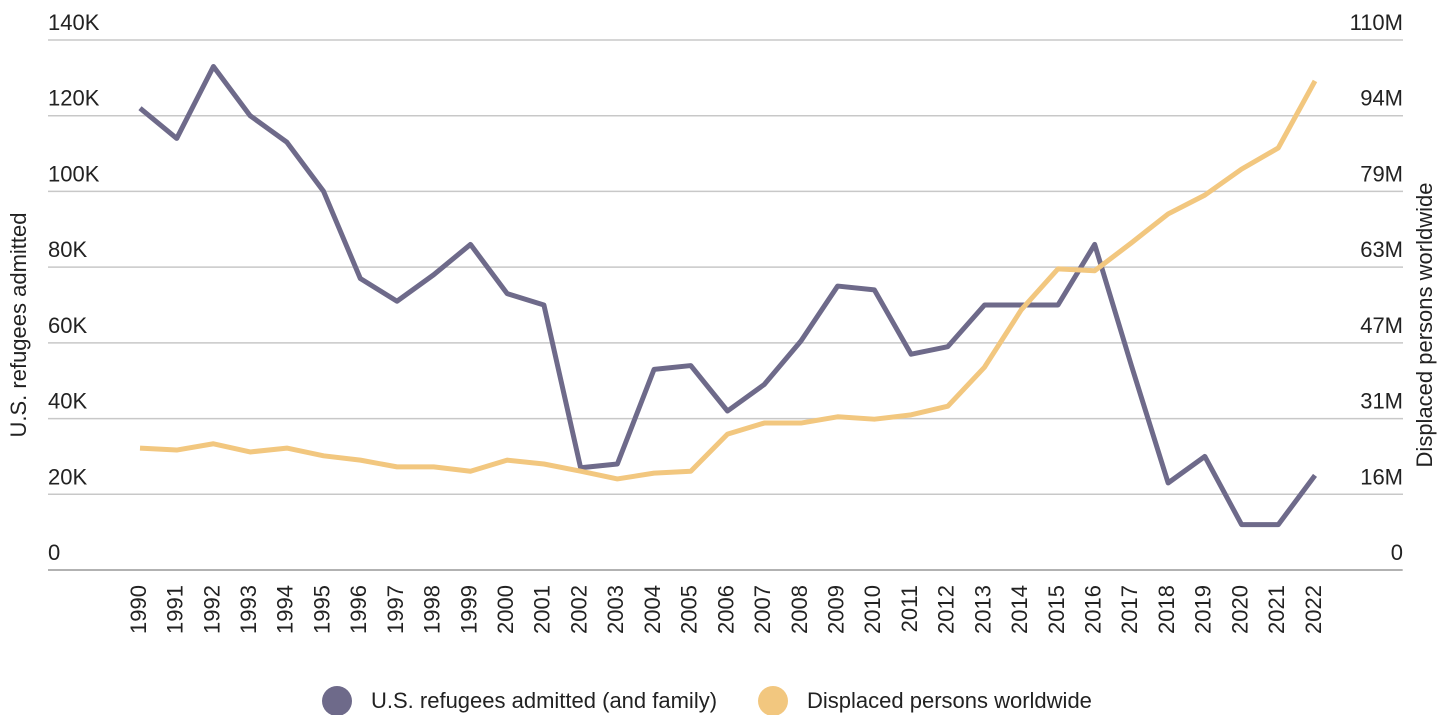  I want to click on x-tick-label: 2022, so click(1313, 609).